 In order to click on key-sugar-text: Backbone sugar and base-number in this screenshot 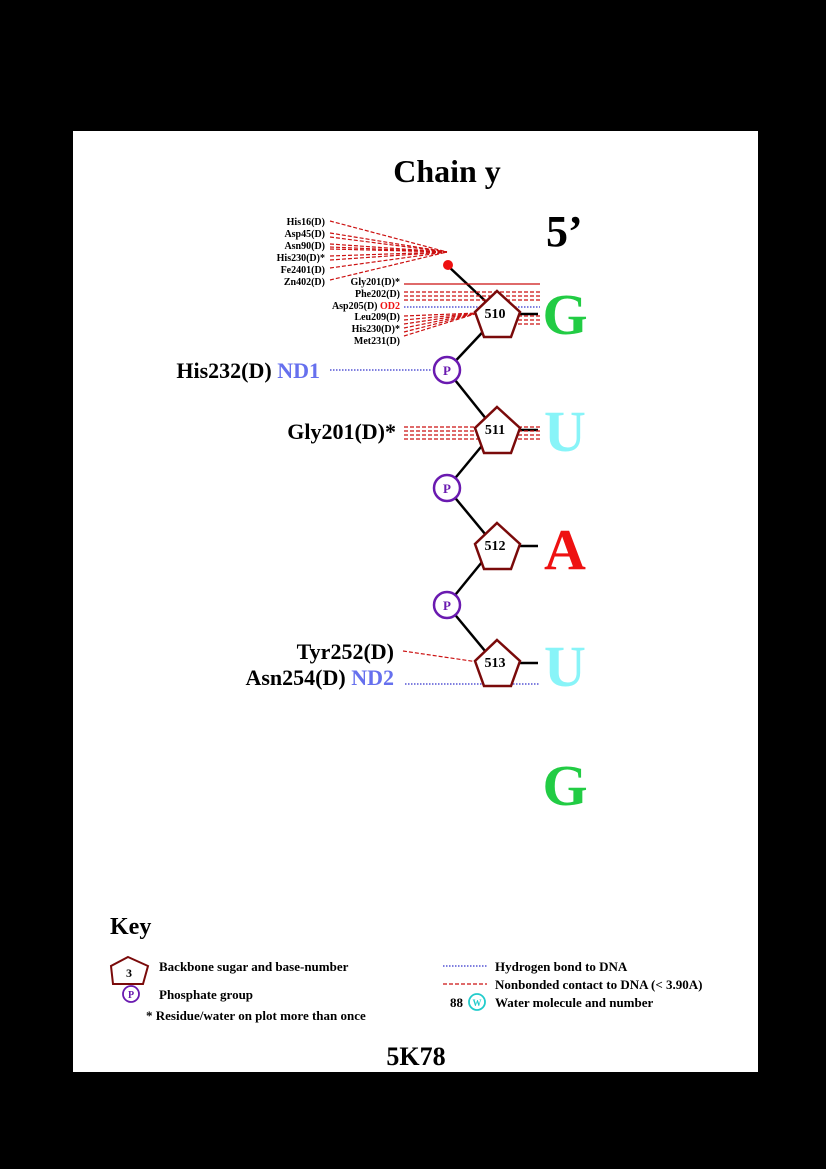, I will do `click(254, 966)`.